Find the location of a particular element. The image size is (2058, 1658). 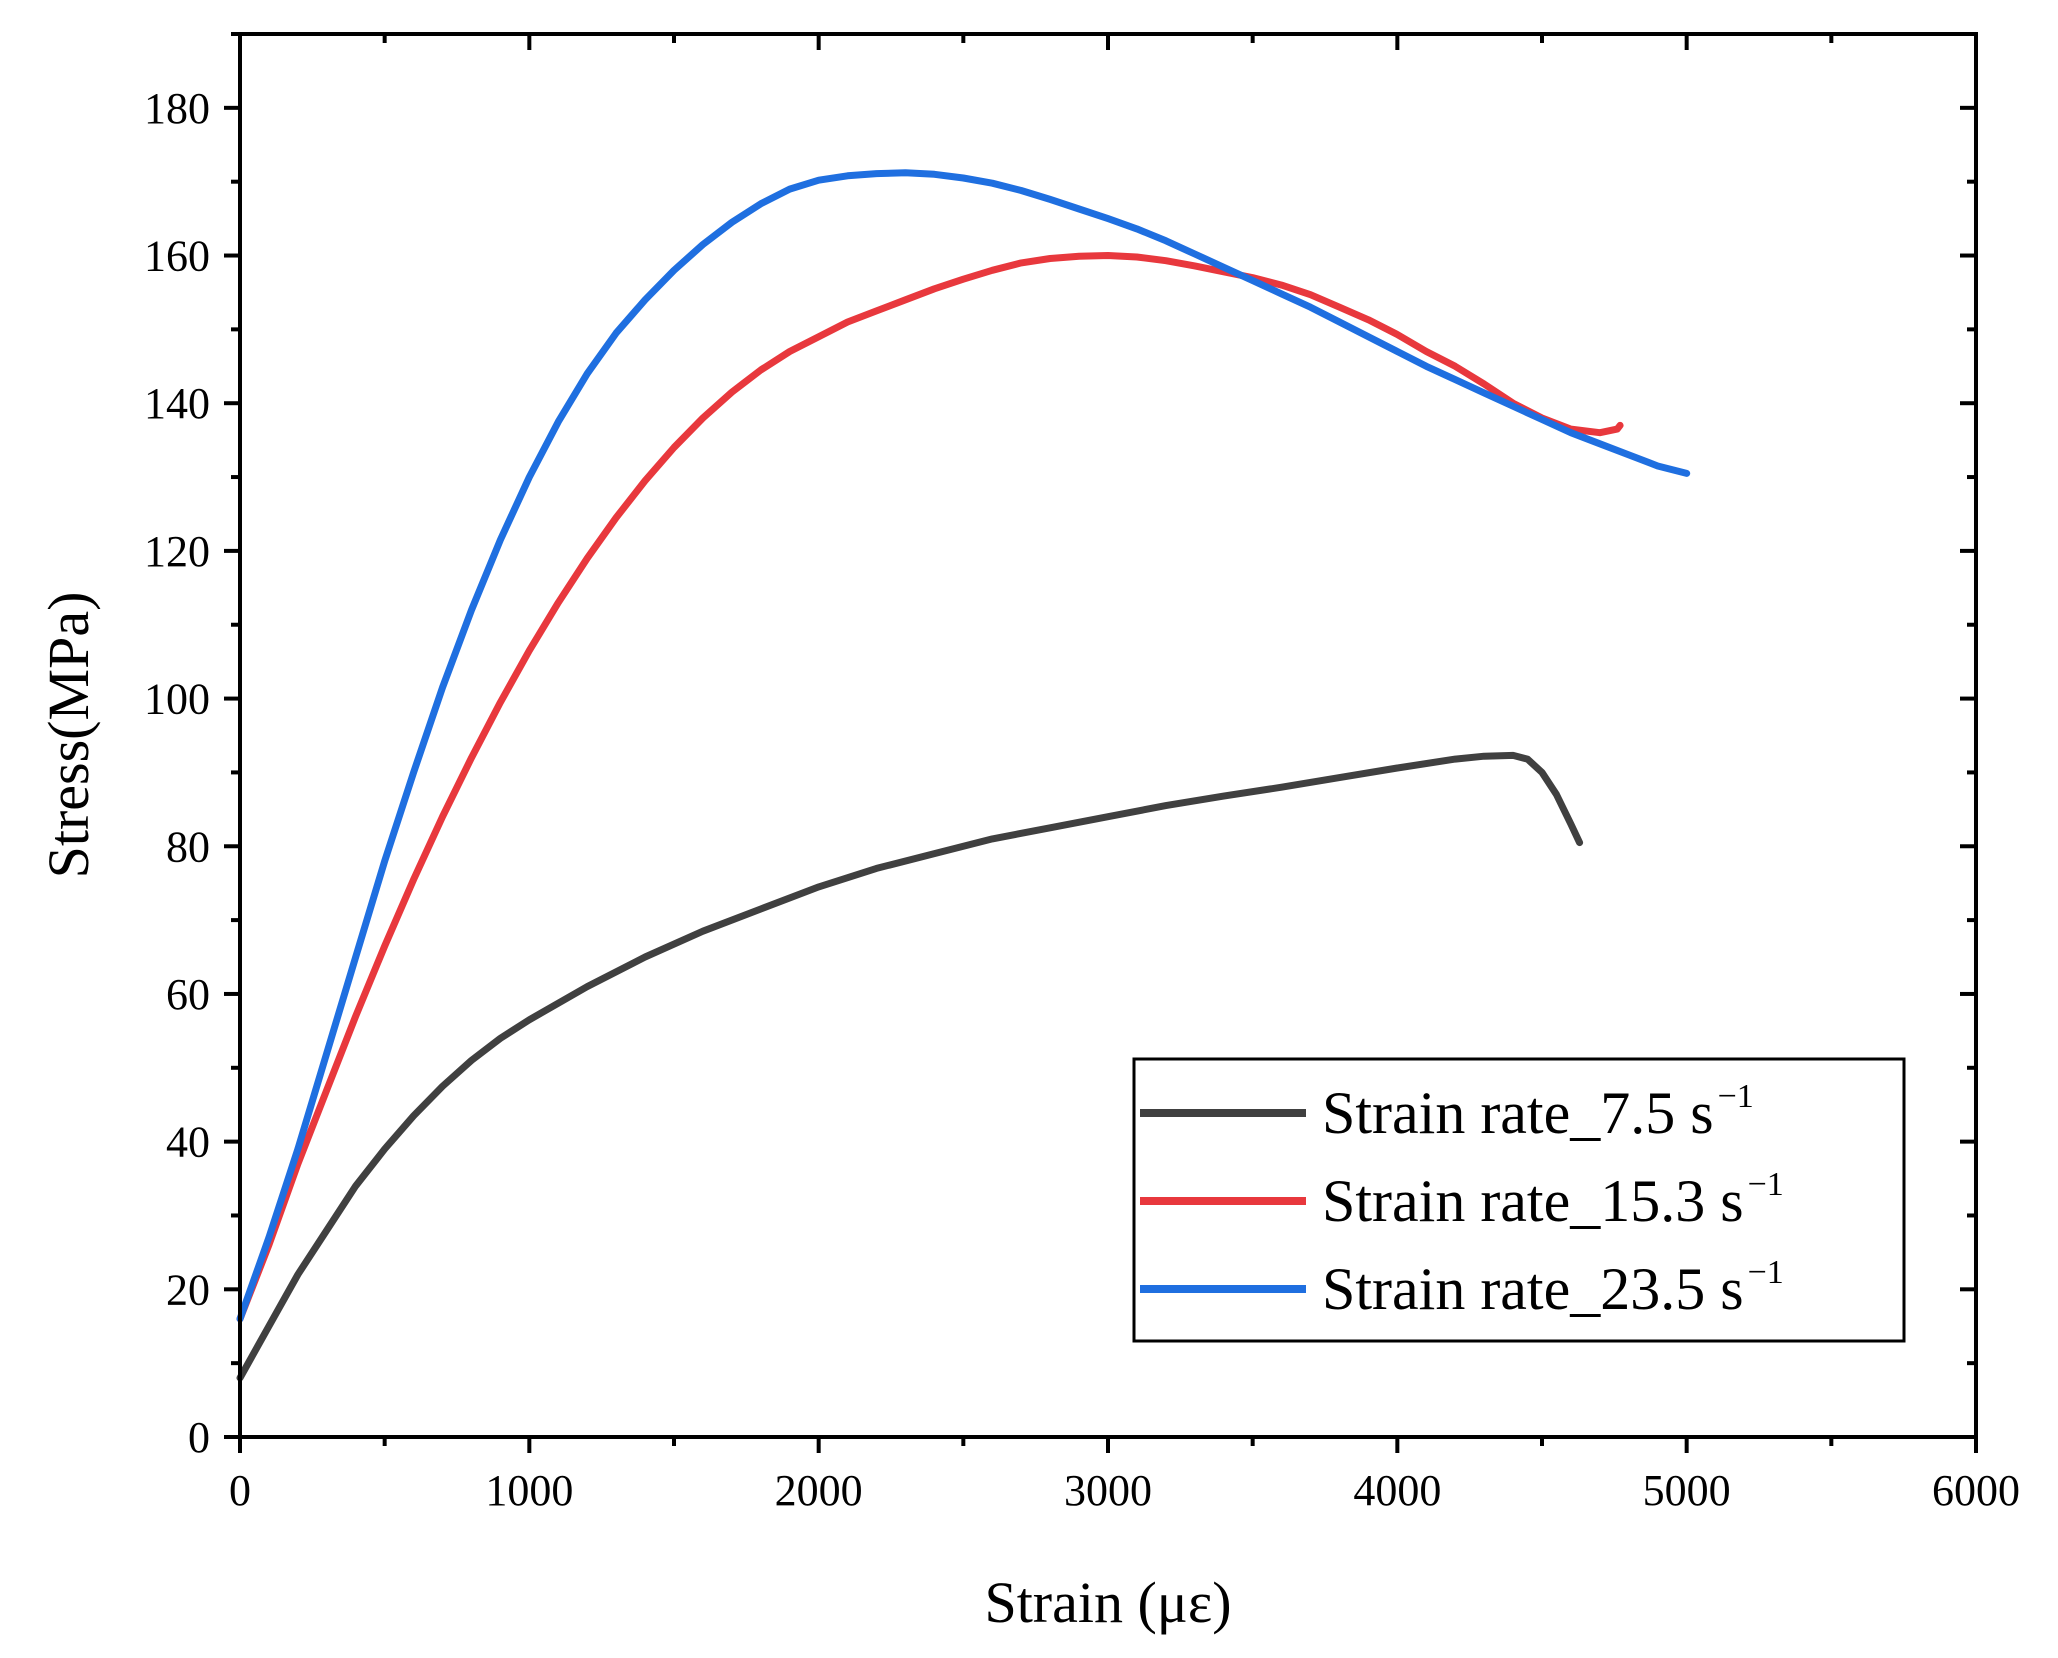

y-tick-label: 80 is located at coordinates (188, 846).